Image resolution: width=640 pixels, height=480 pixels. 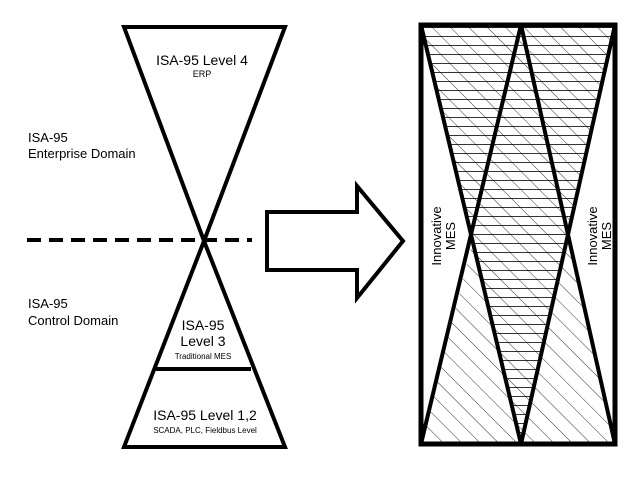 What do you see at coordinates (205, 415) in the screenshot?
I see `level12-title: ISA-95 Level 1,2` at bounding box center [205, 415].